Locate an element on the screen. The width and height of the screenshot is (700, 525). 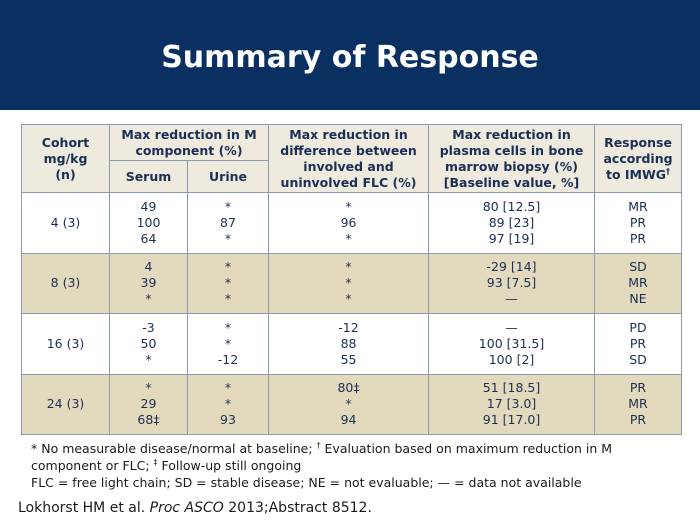
response-cell: MR PR PR is located at coordinates (638, 223).